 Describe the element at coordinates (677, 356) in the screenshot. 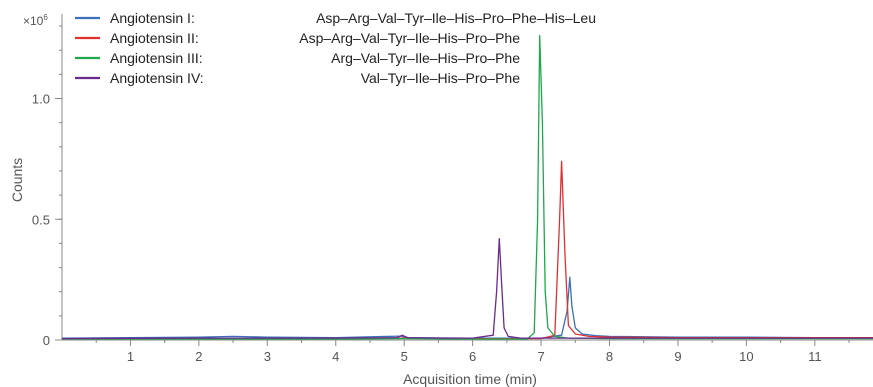

I see `x-tick-label: 9` at that location.